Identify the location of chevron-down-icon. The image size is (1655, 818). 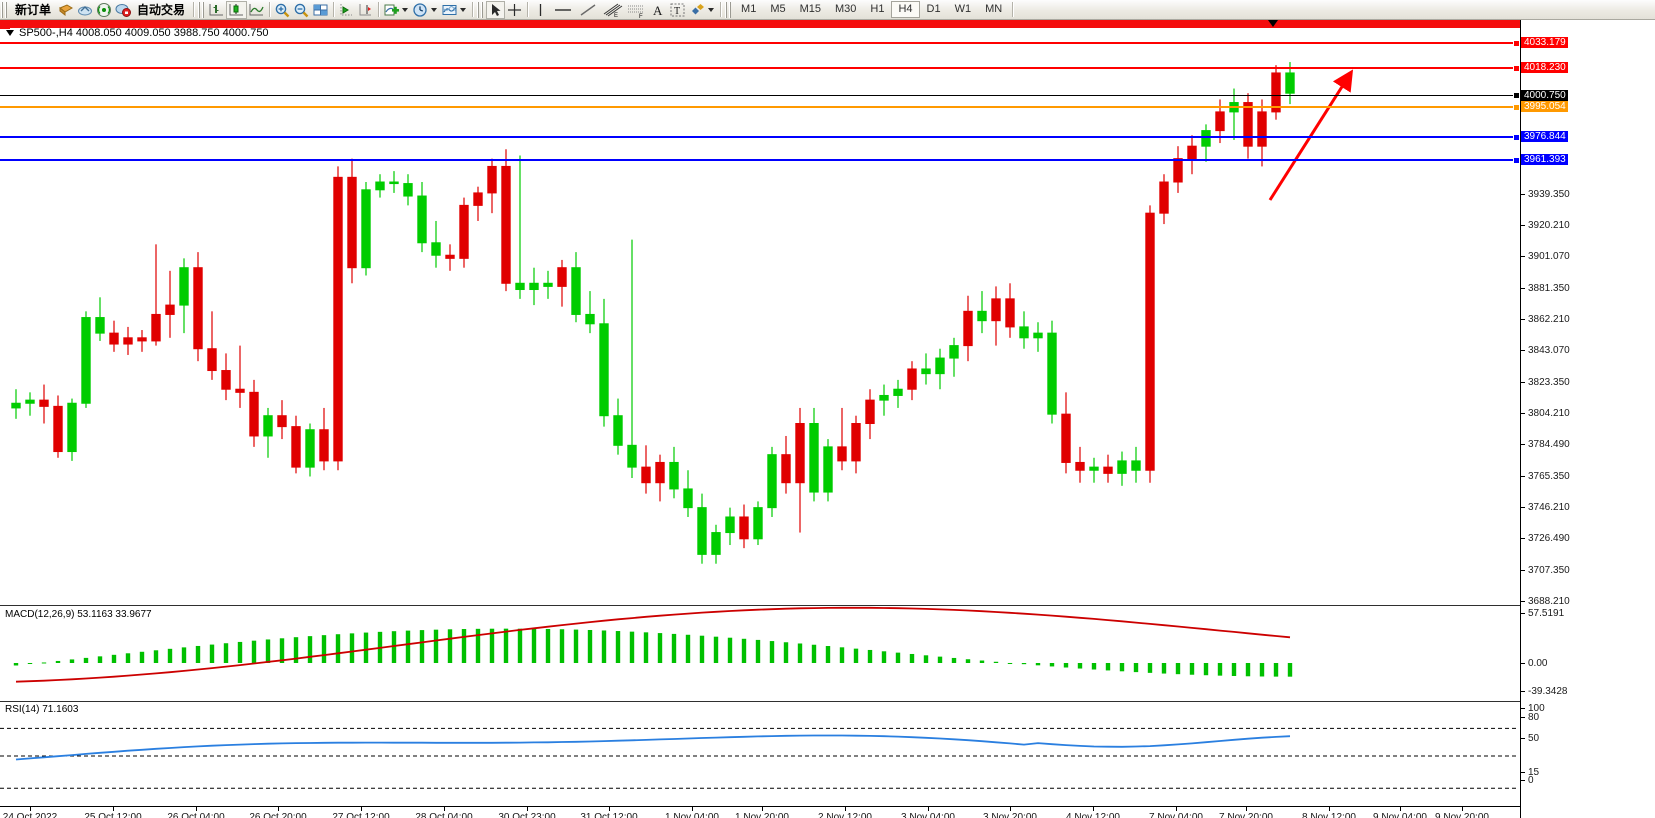
(405, 10).